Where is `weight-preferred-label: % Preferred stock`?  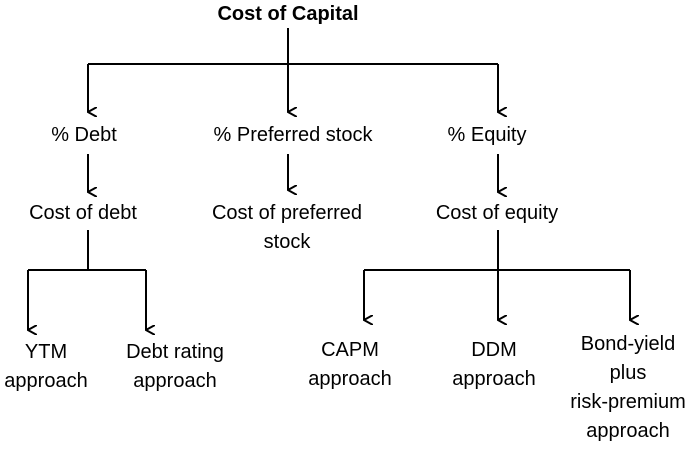 weight-preferred-label: % Preferred stock is located at coordinates (293, 135).